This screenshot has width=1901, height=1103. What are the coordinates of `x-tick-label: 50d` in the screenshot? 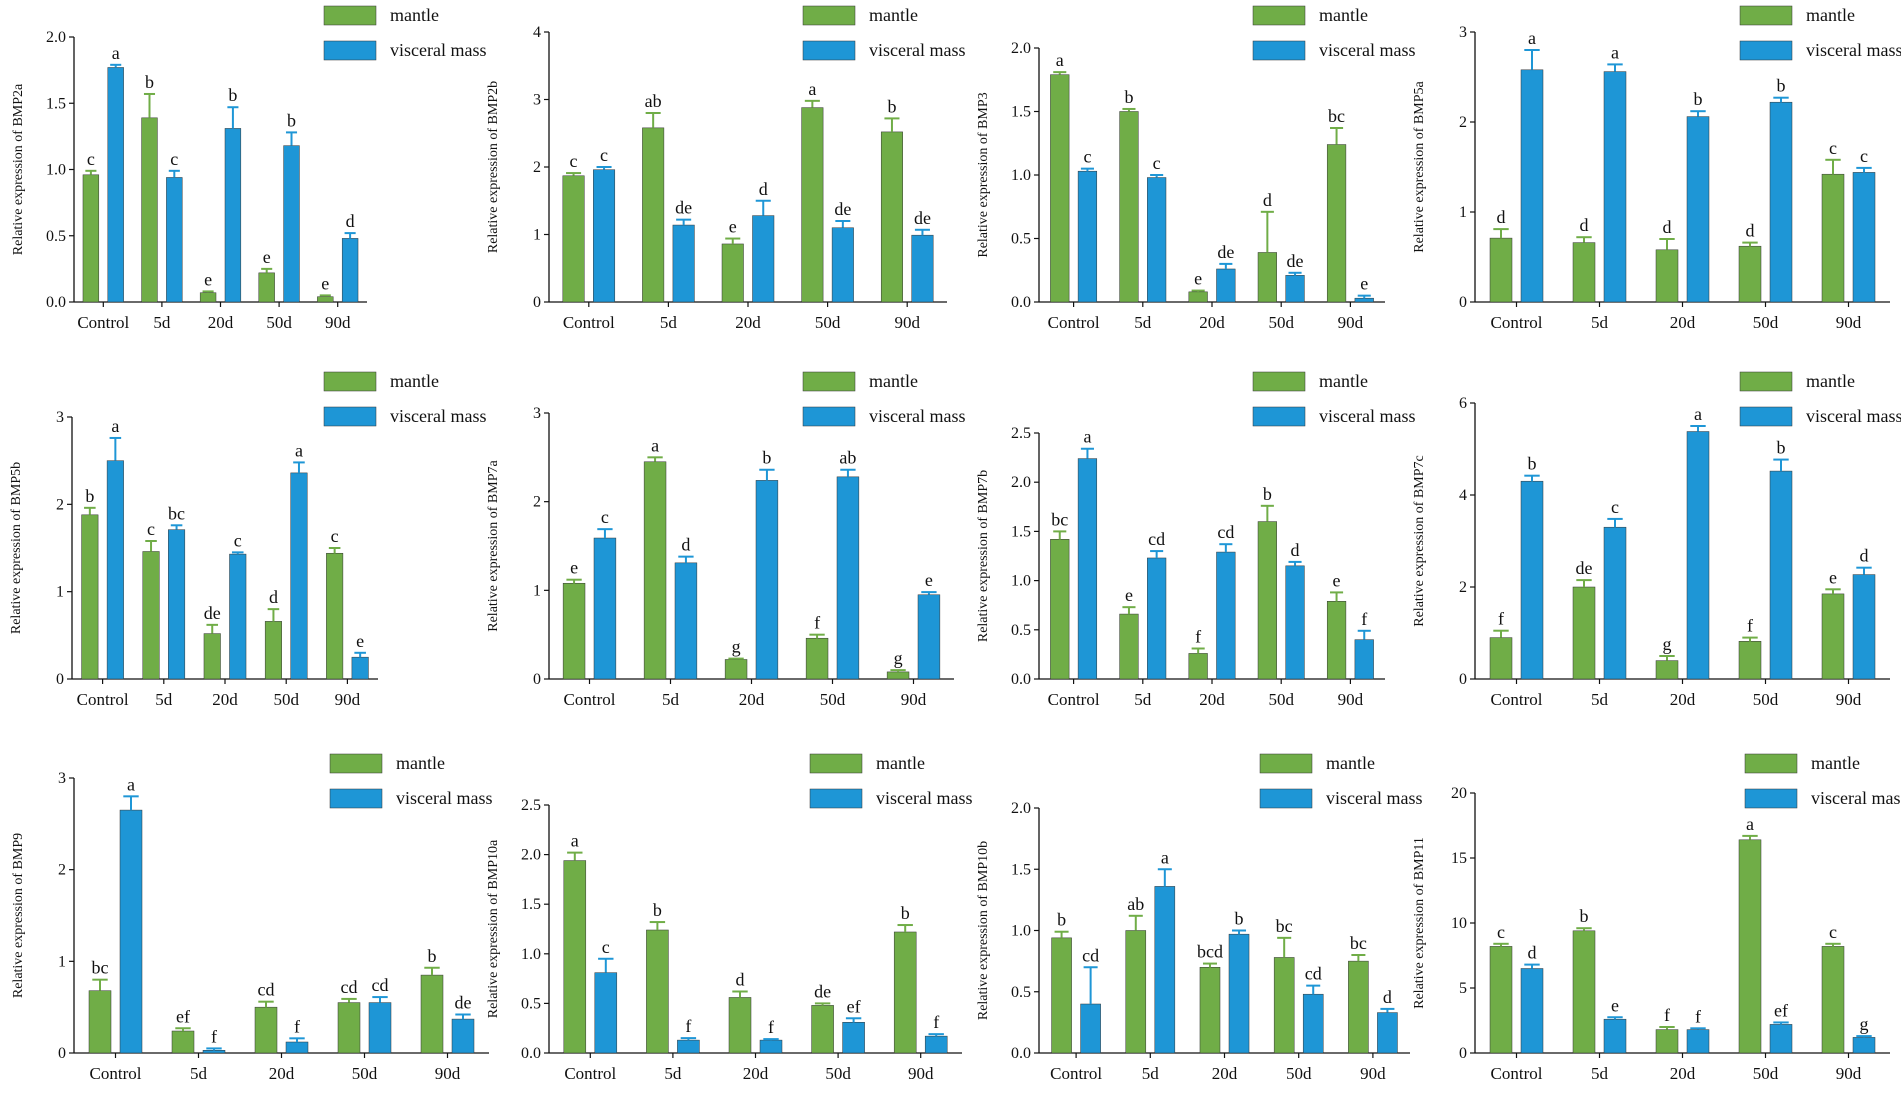 It's located at (1766, 322).